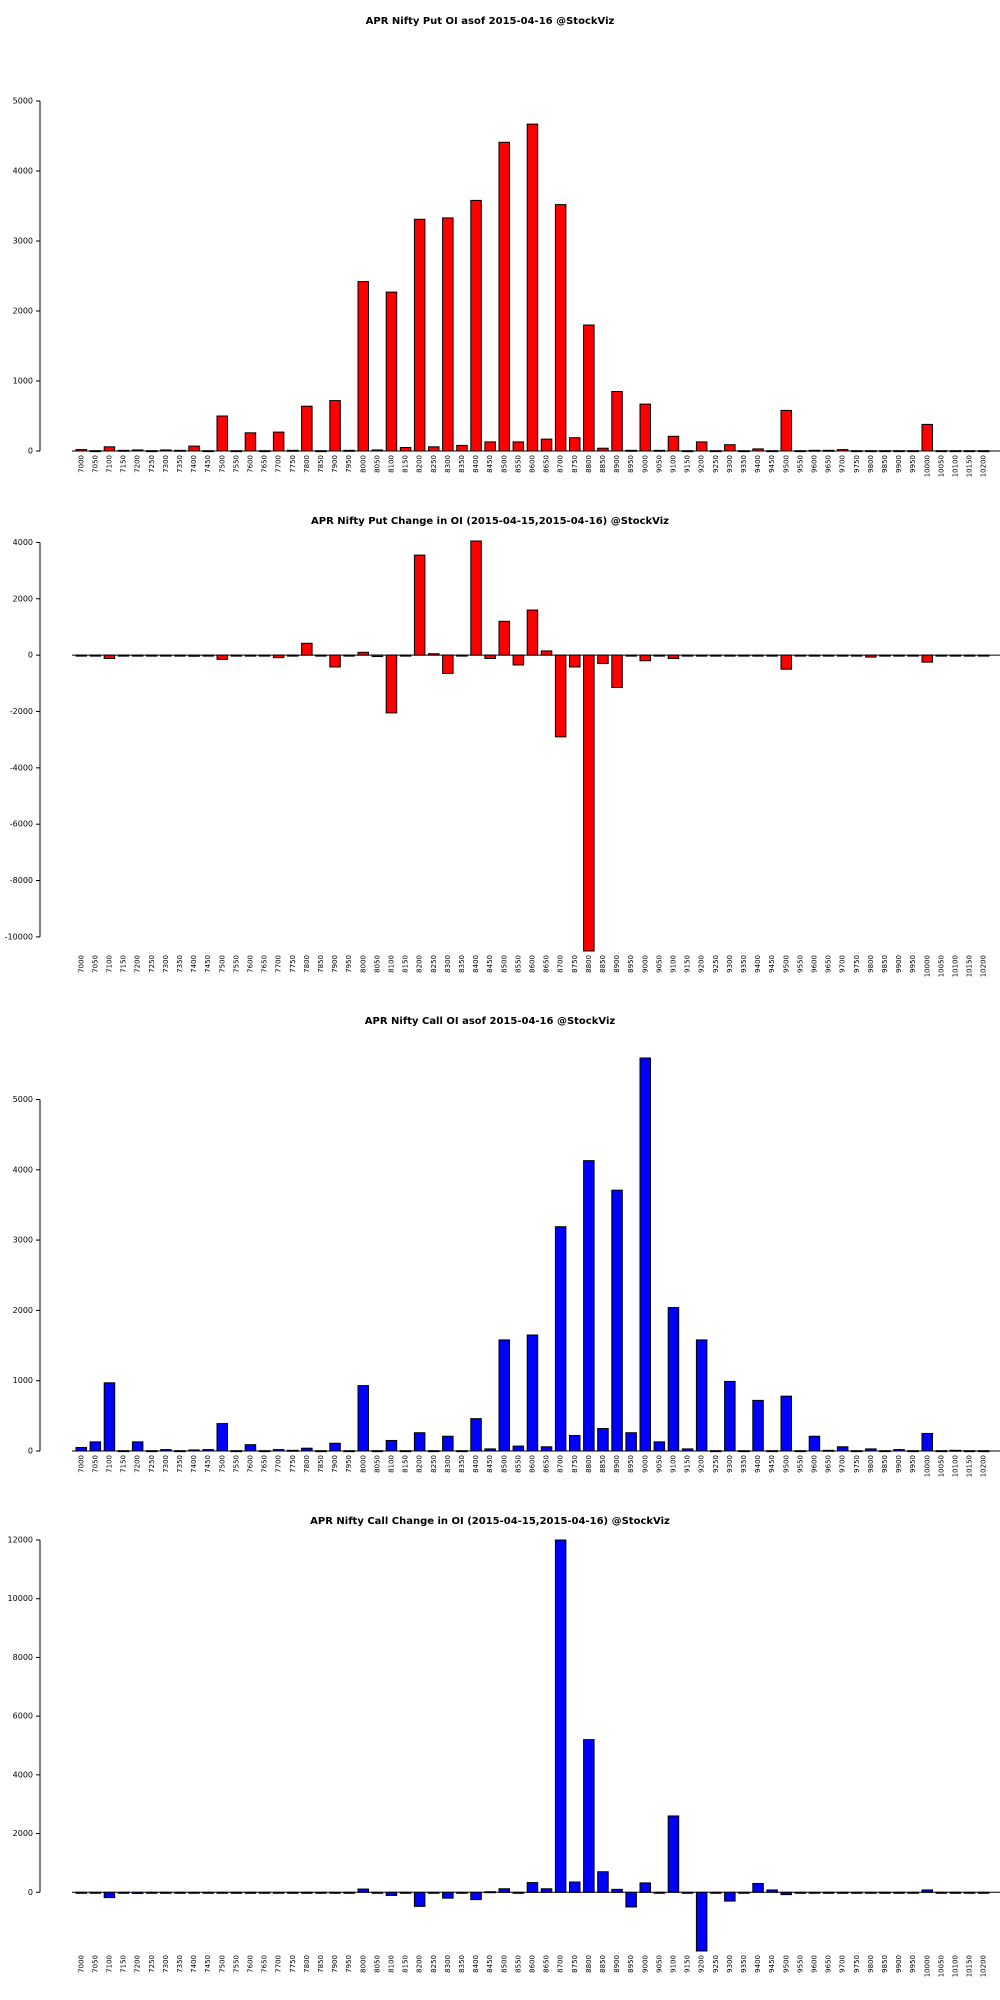 The image size is (1000, 2000). I want to click on x-tick-label: 7450, so click(208, 1964).